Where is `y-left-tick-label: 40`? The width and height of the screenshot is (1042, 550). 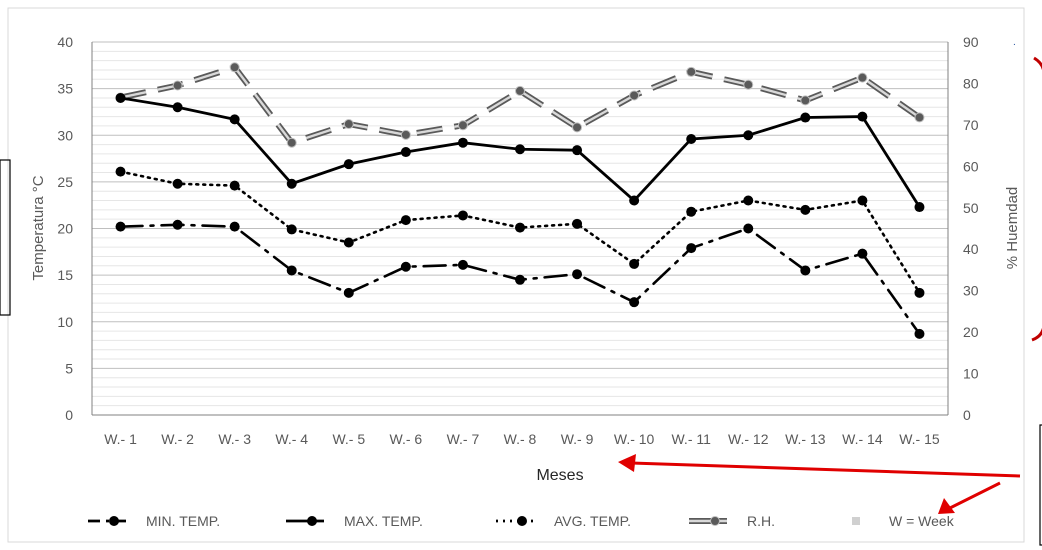 y-left-tick-label: 40 is located at coordinates (65, 42).